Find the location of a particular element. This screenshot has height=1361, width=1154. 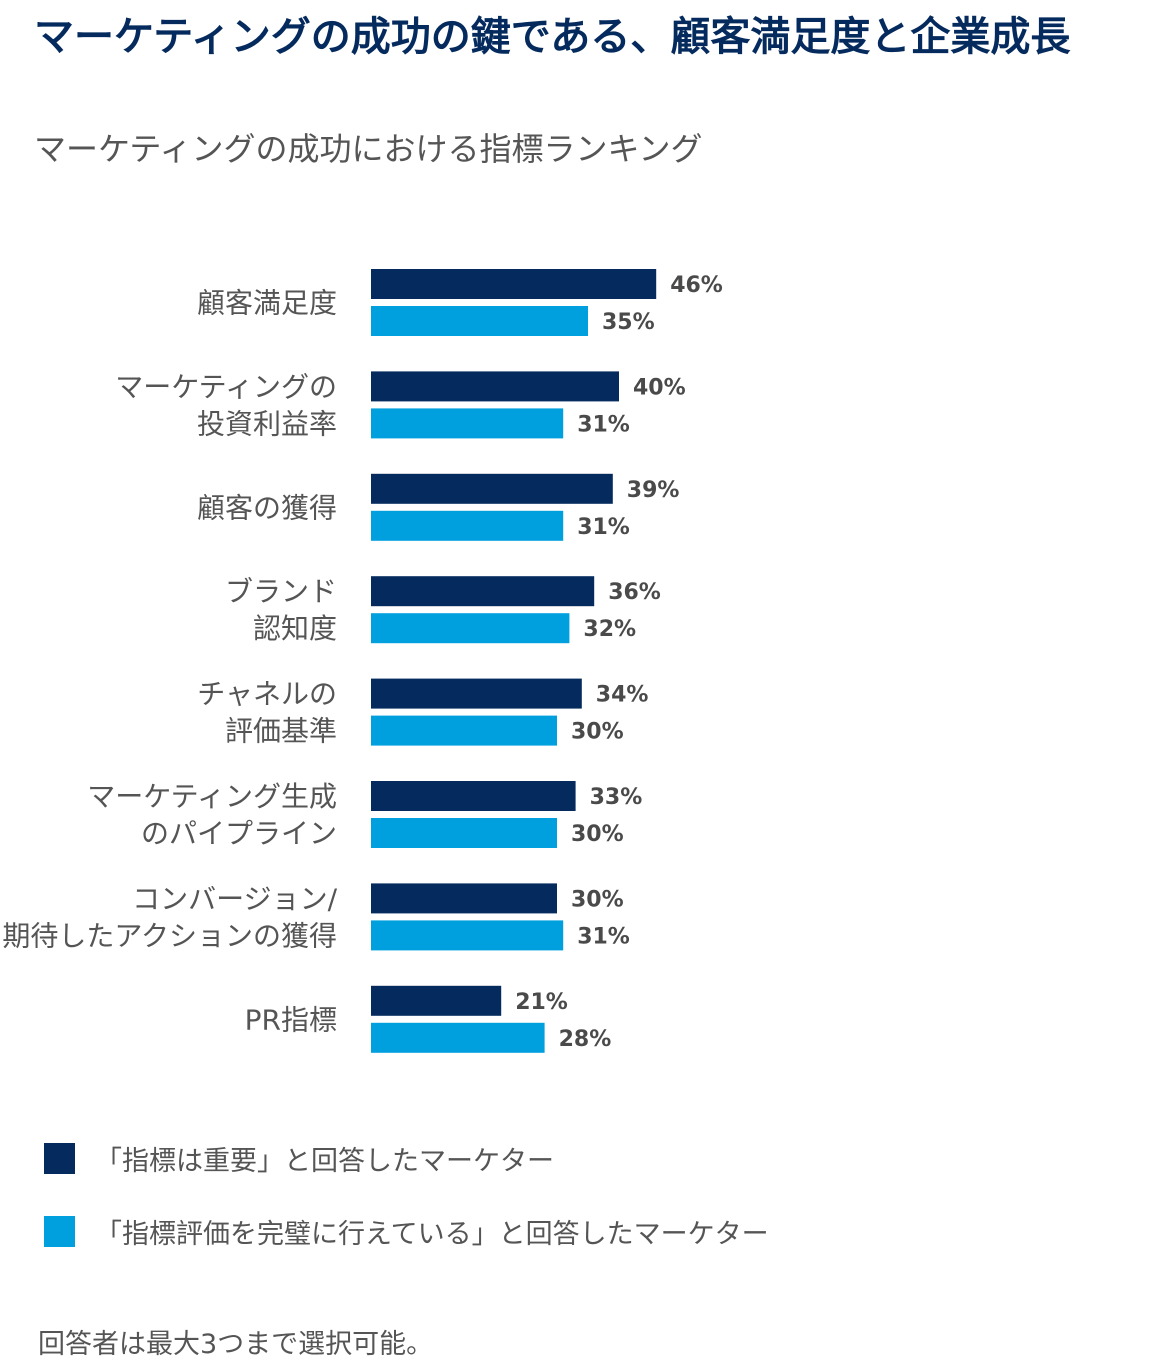

category-label: マーケティングの is located at coordinates (226, 386).